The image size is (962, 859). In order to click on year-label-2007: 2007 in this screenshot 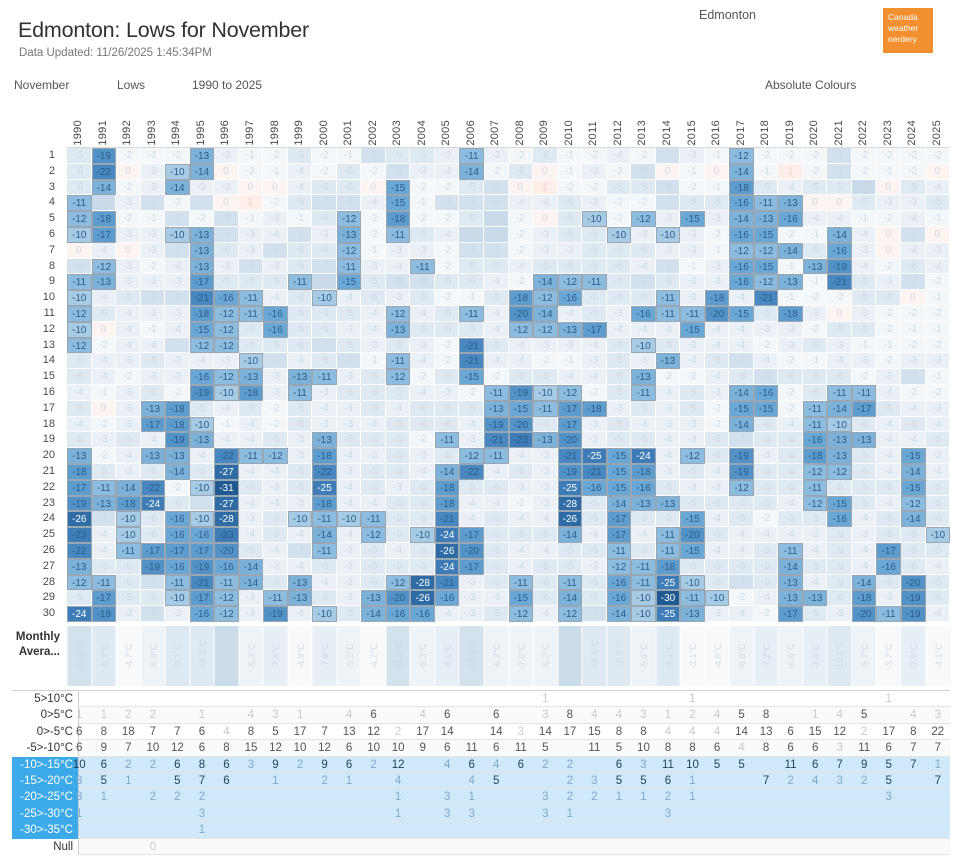, I will do `click(495, 133)`.